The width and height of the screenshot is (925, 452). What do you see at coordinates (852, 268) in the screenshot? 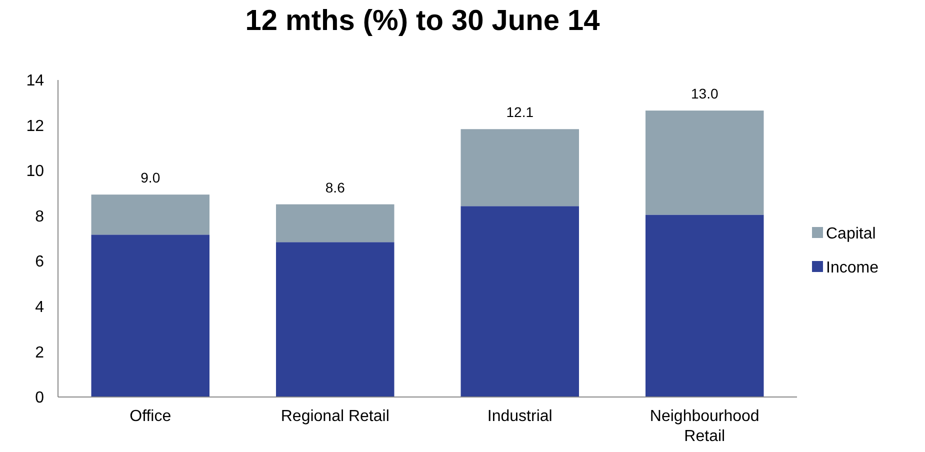
I see `legend-label: Income` at bounding box center [852, 268].